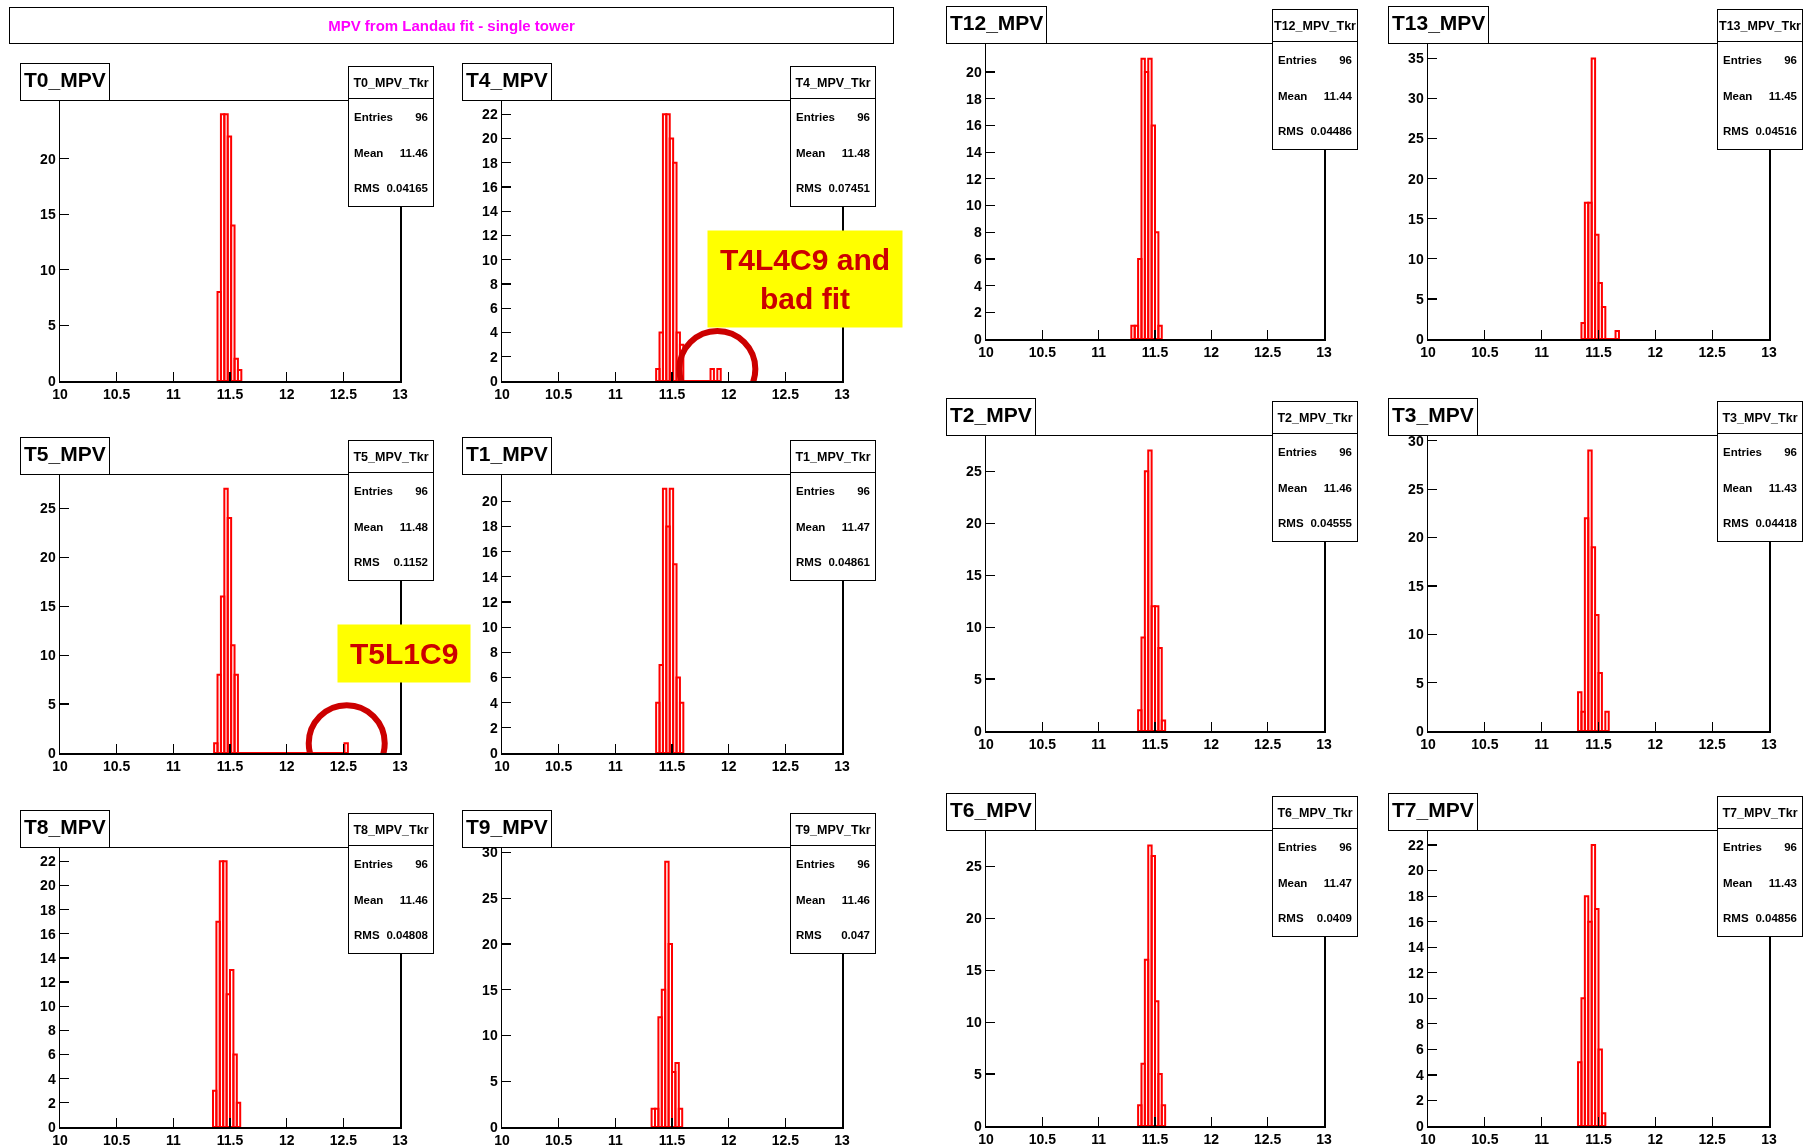  Describe the element at coordinates (1419, 1074) in the screenshot. I see `y-tick-label: 4` at that location.